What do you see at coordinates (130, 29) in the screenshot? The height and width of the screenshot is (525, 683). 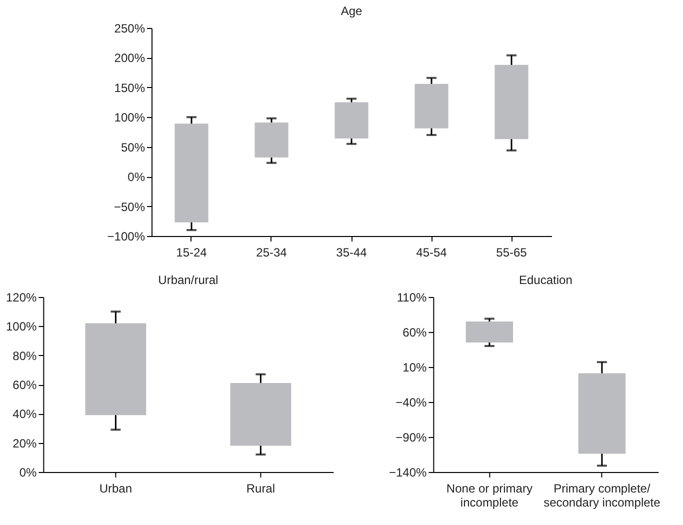 I see `y-tick-label: 250%` at bounding box center [130, 29].